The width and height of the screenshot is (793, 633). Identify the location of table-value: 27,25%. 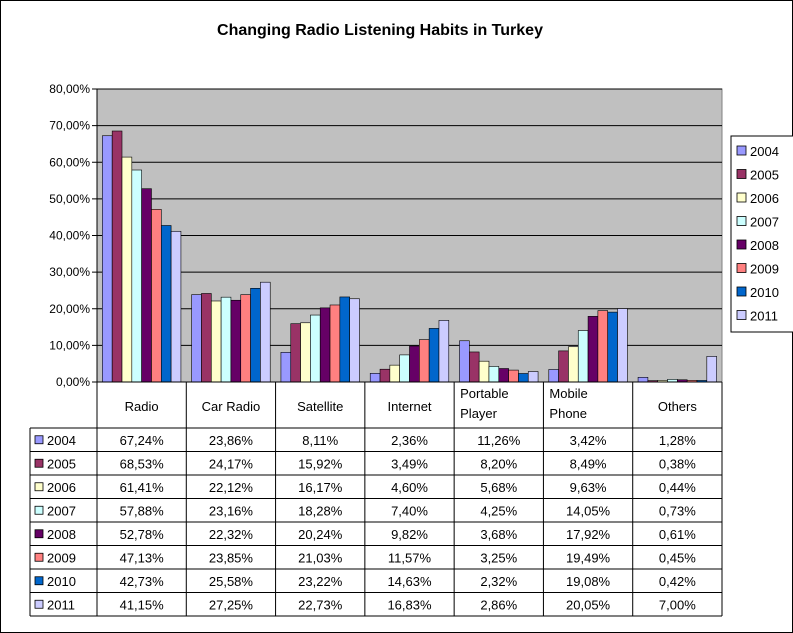
(231, 604).